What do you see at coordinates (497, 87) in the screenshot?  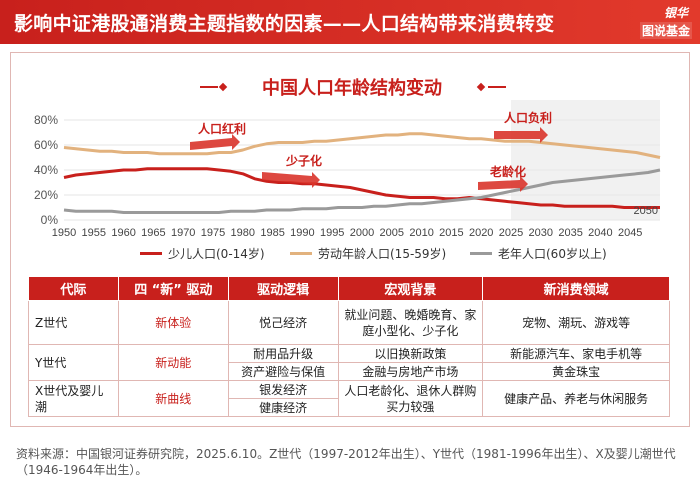 I see `title-deco-line-right` at bounding box center [497, 87].